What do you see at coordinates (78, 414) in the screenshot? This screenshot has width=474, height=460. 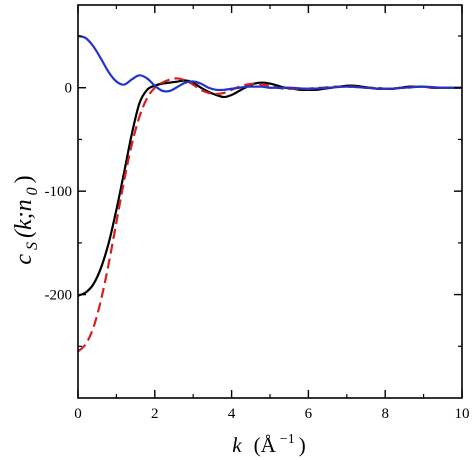 I see `x-tick-label: 0` at bounding box center [78, 414].